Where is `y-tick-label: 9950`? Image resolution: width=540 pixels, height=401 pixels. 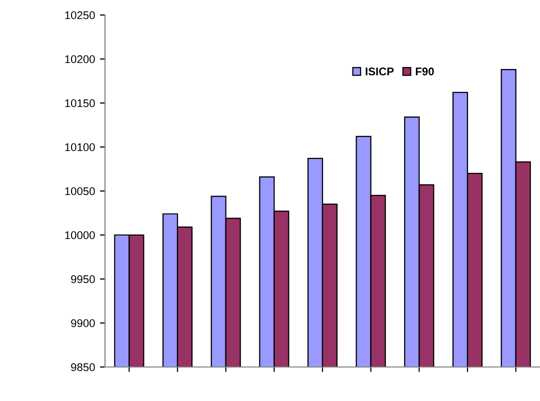 y-tick-label: 9950 is located at coordinates (83, 279).